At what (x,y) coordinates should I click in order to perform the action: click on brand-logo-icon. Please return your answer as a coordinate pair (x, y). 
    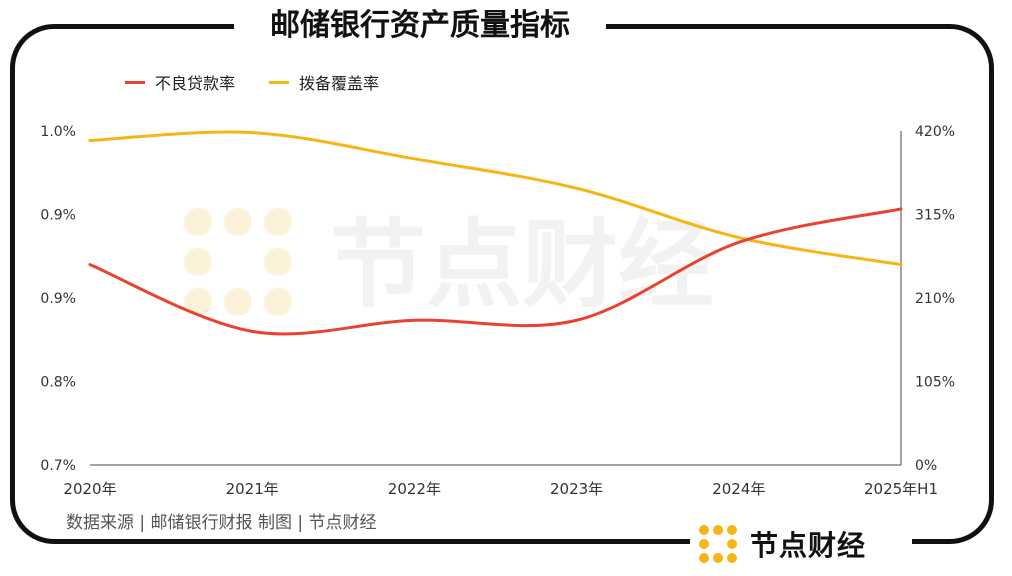
    Looking at the image, I should click on (718, 544).